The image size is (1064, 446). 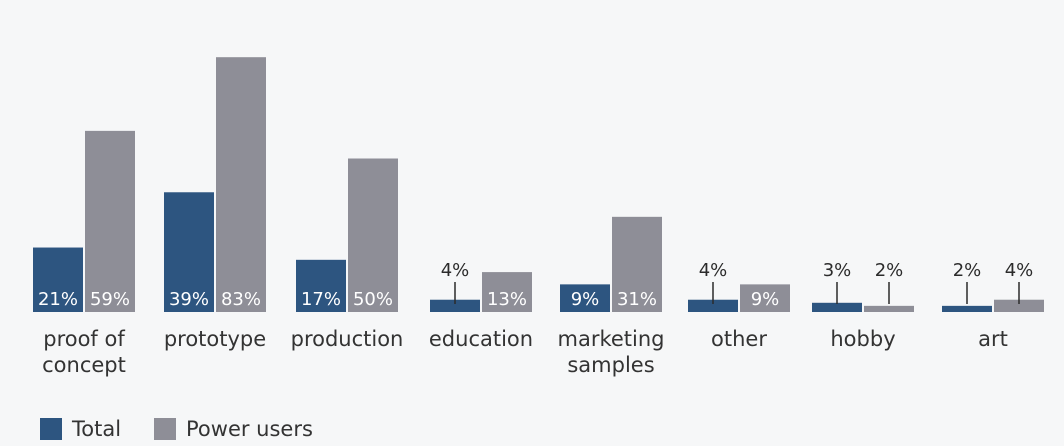 I want to click on category-label-education: education, so click(x=481, y=339).